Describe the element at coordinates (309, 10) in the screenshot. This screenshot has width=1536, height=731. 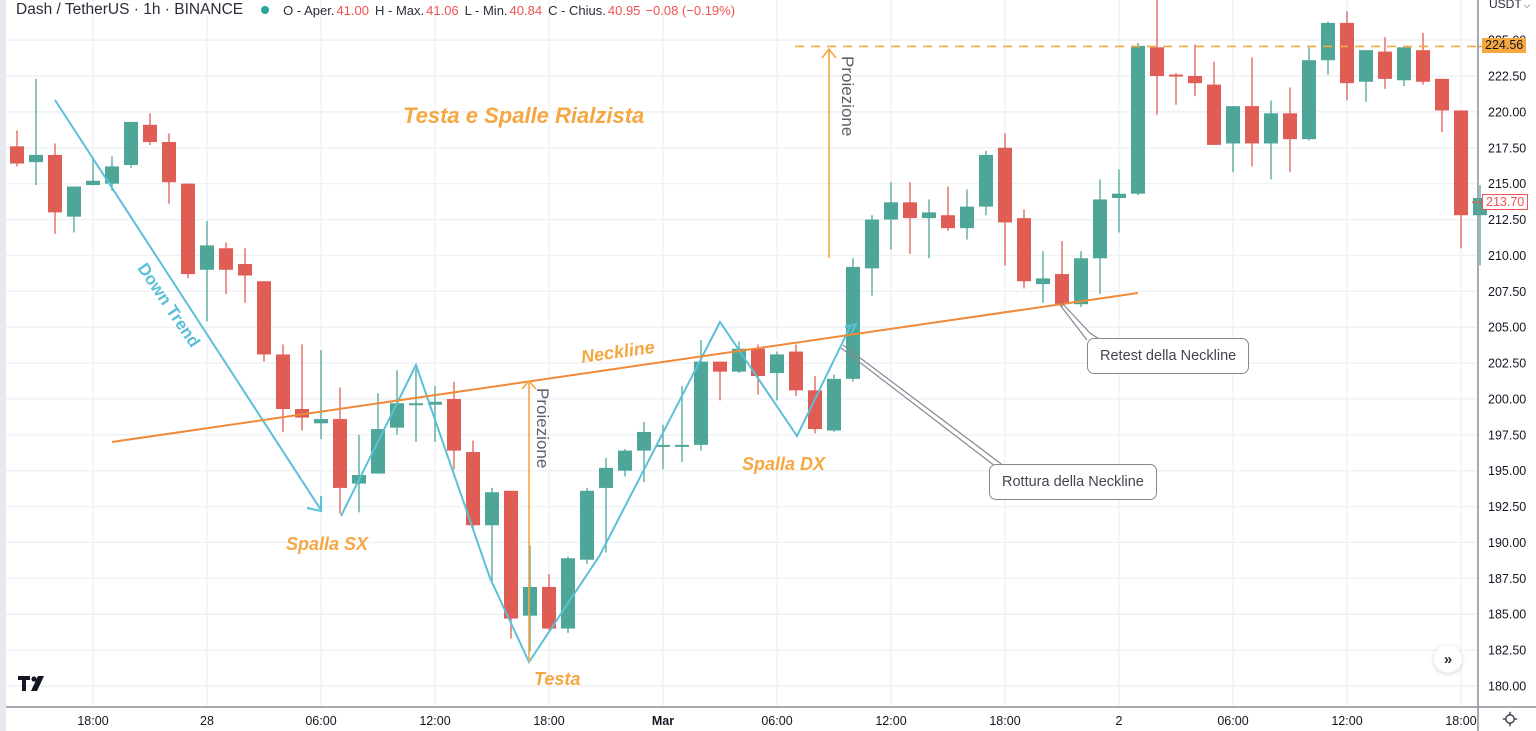
I see `open-label: O - Aper.` at that location.